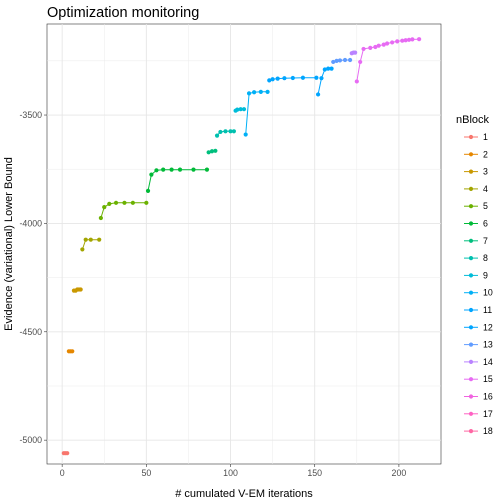  Describe the element at coordinates (478, 293) in the screenshot. I see `legend-item-10: 10` at that location.